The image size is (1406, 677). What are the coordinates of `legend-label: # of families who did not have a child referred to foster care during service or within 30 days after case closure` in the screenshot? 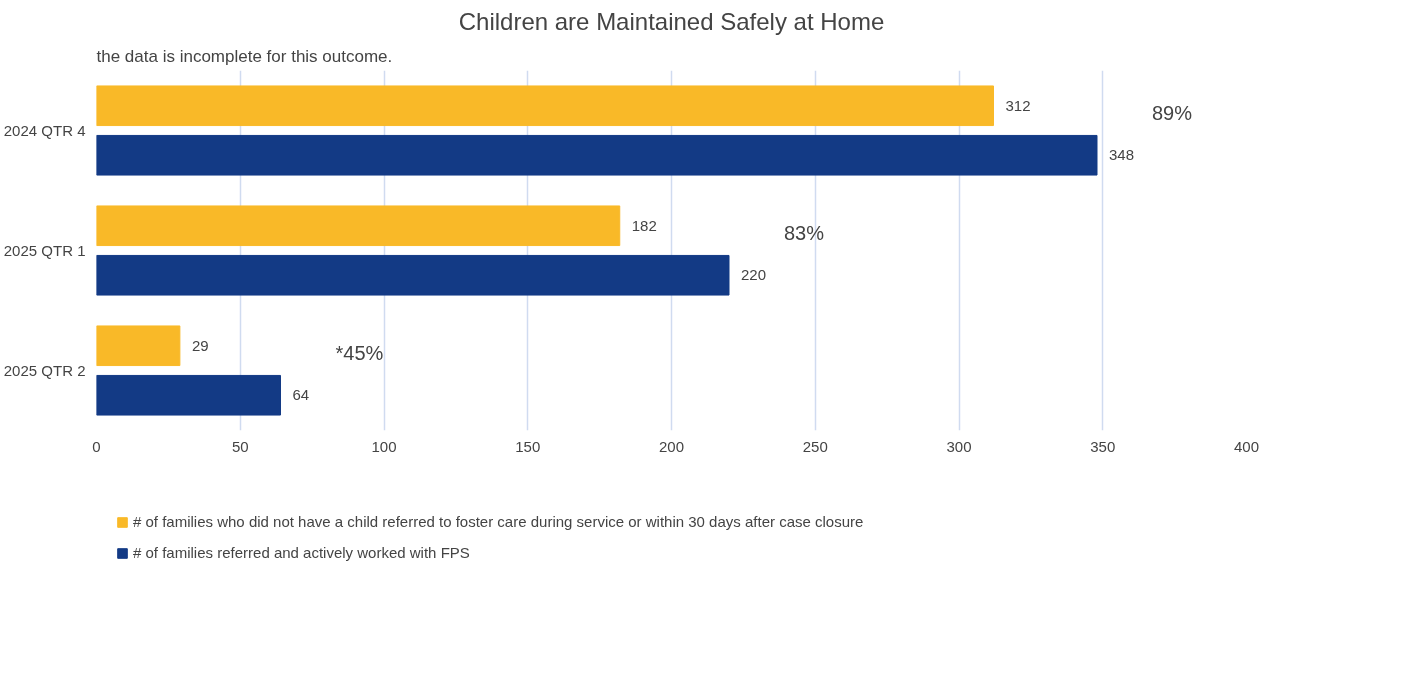 It's located at (498, 521).